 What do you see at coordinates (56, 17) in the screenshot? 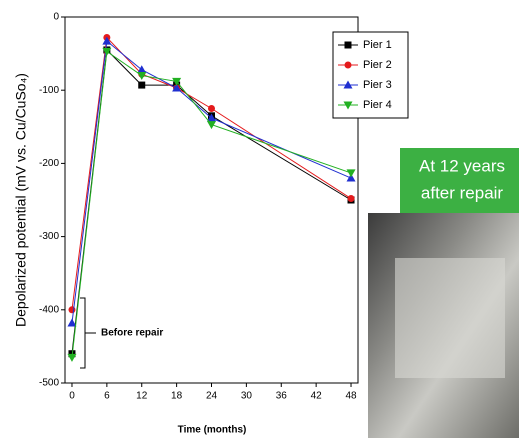
I see `y-tick-label: 0` at bounding box center [56, 17].